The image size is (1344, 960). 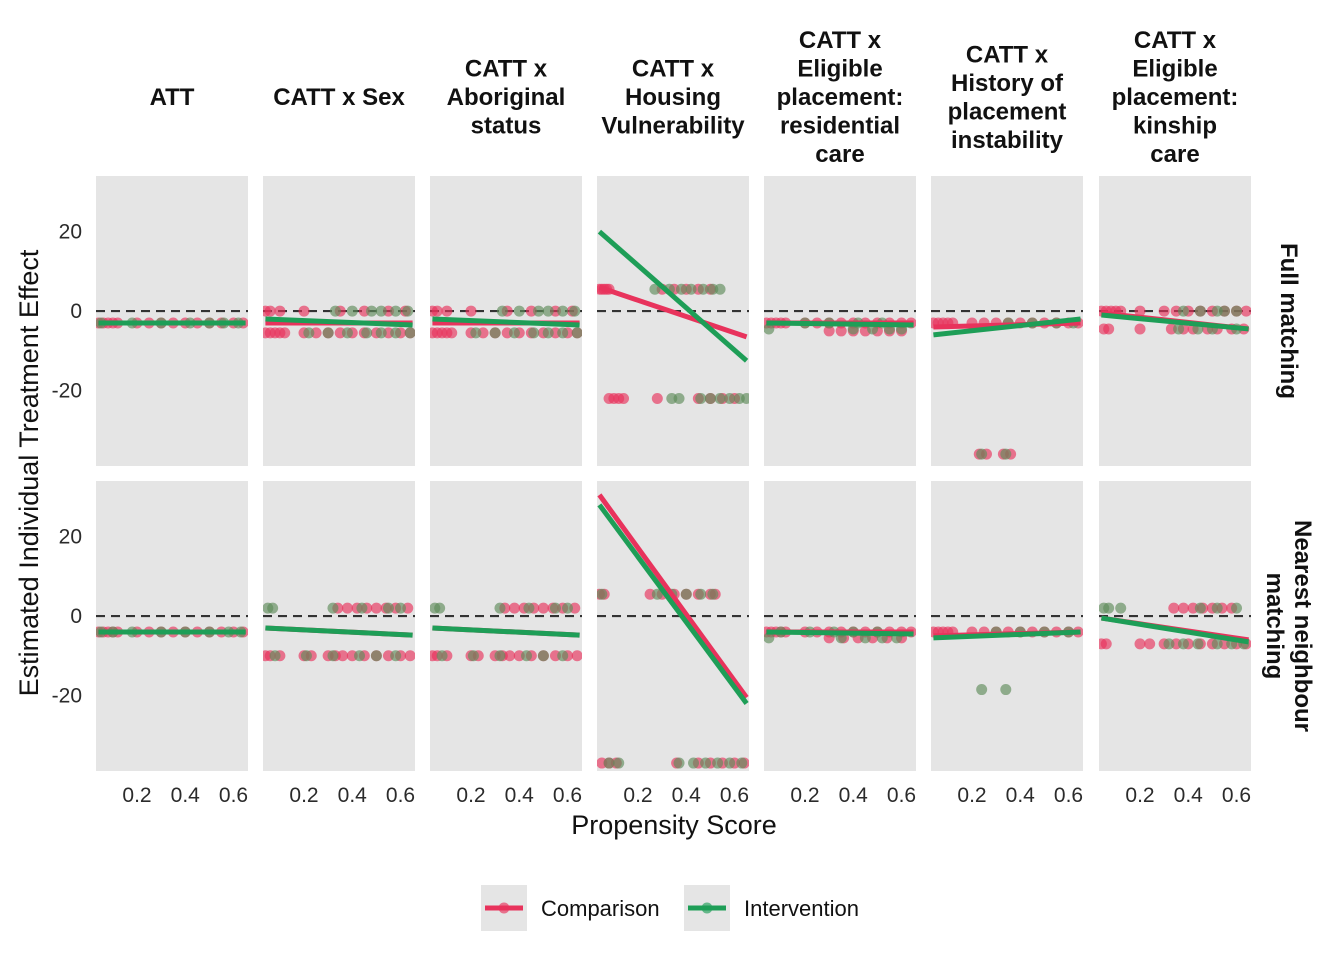 What do you see at coordinates (1007, 140) in the screenshot?
I see `column-strip-label: instability` at bounding box center [1007, 140].